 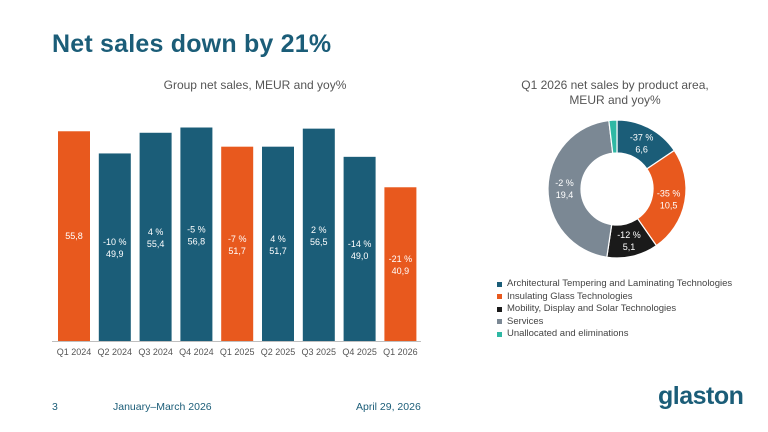 I want to click on legend-item: Insulating Glass Technologies, so click(x=614, y=297).